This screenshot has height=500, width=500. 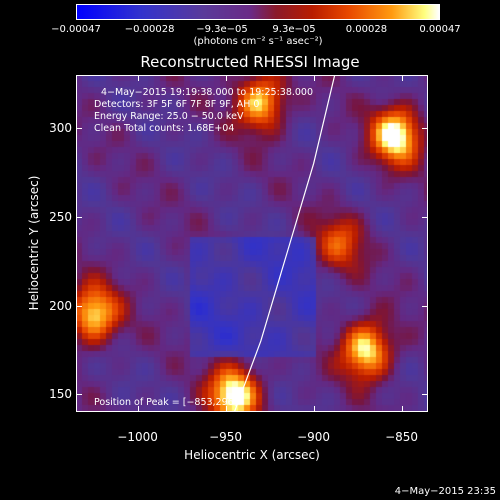 What do you see at coordinates (34, 243) in the screenshot?
I see `y-axis-label: Heliocentric Y (arcsec)` at bounding box center [34, 243].